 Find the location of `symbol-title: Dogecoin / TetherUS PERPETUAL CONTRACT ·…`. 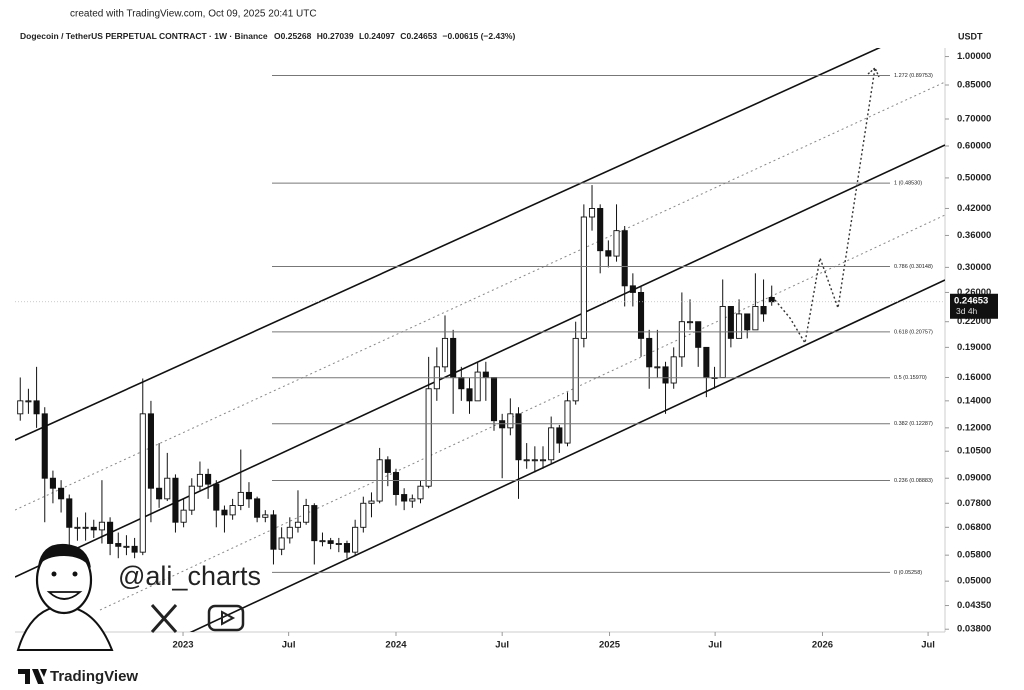

symbol-title: Dogecoin / TetherUS PERPETUAL CONTRACT ·… is located at coordinates (144, 36).